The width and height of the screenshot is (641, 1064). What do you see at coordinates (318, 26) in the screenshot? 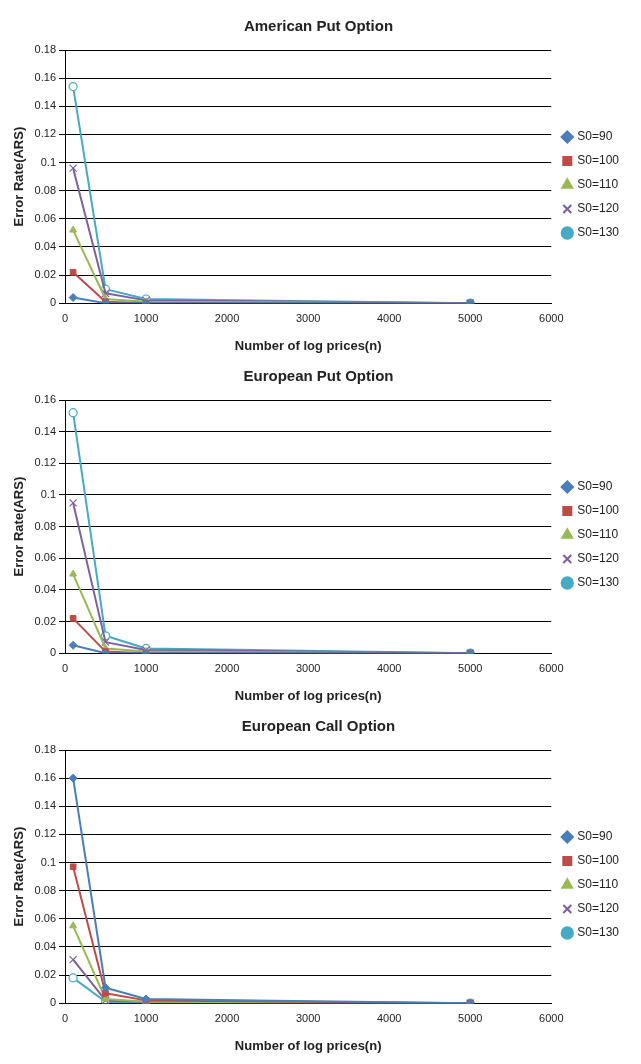
I see `chart-title: American Put Option` at bounding box center [318, 26].